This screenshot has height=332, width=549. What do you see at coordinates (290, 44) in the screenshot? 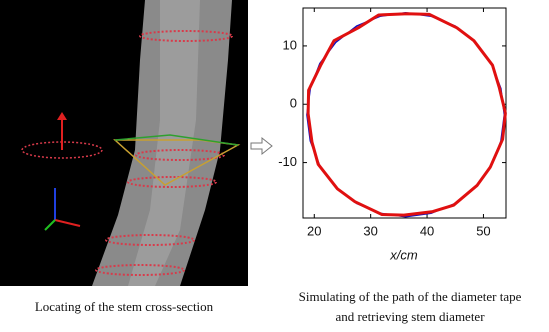
I see `y-tick-label: 10` at bounding box center [290, 44].